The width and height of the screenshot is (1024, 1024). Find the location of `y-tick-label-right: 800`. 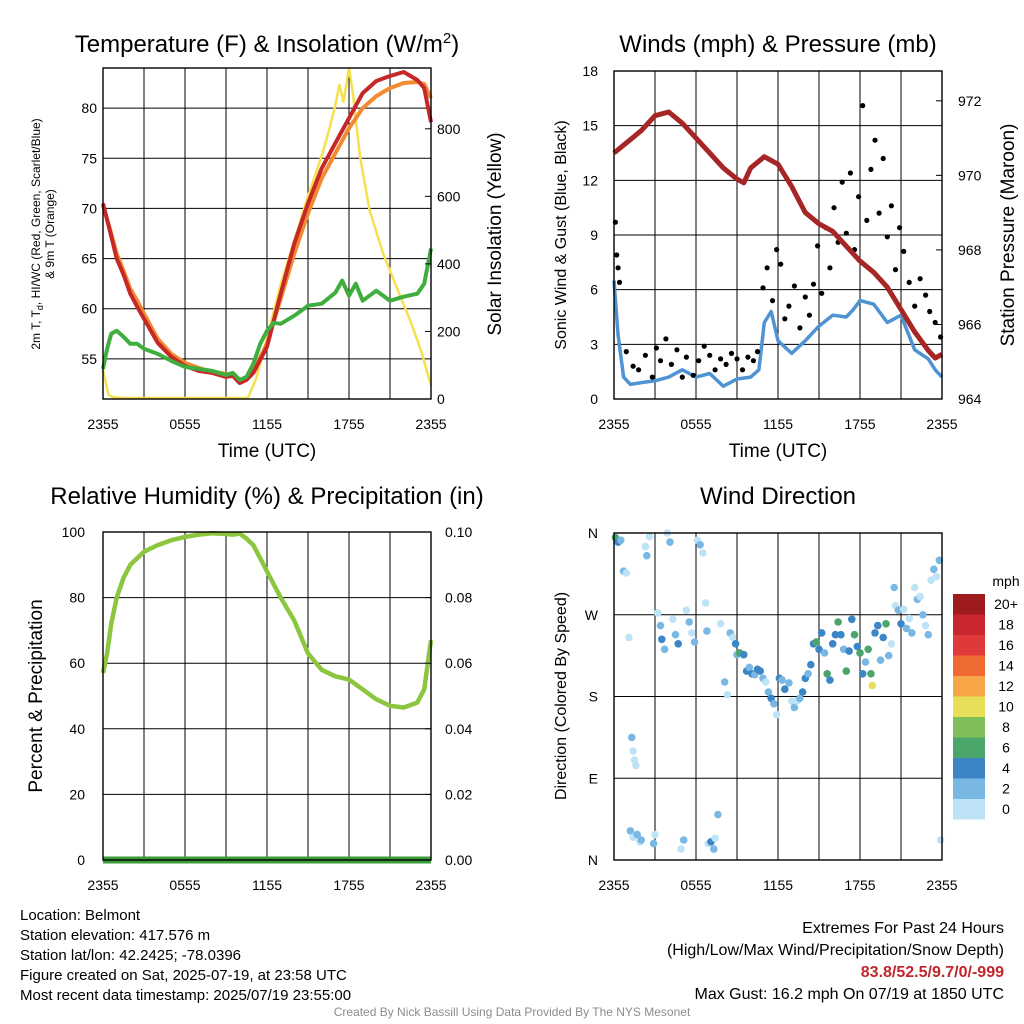

y-tick-label-right: 800 is located at coordinates (449, 129).